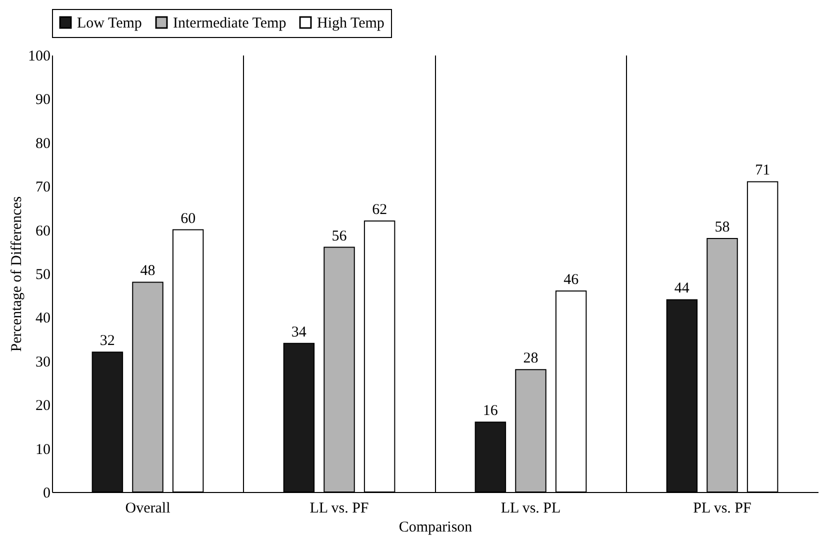 The image size is (828, 540). I want to click on data-label: 44, so click(682, 288).